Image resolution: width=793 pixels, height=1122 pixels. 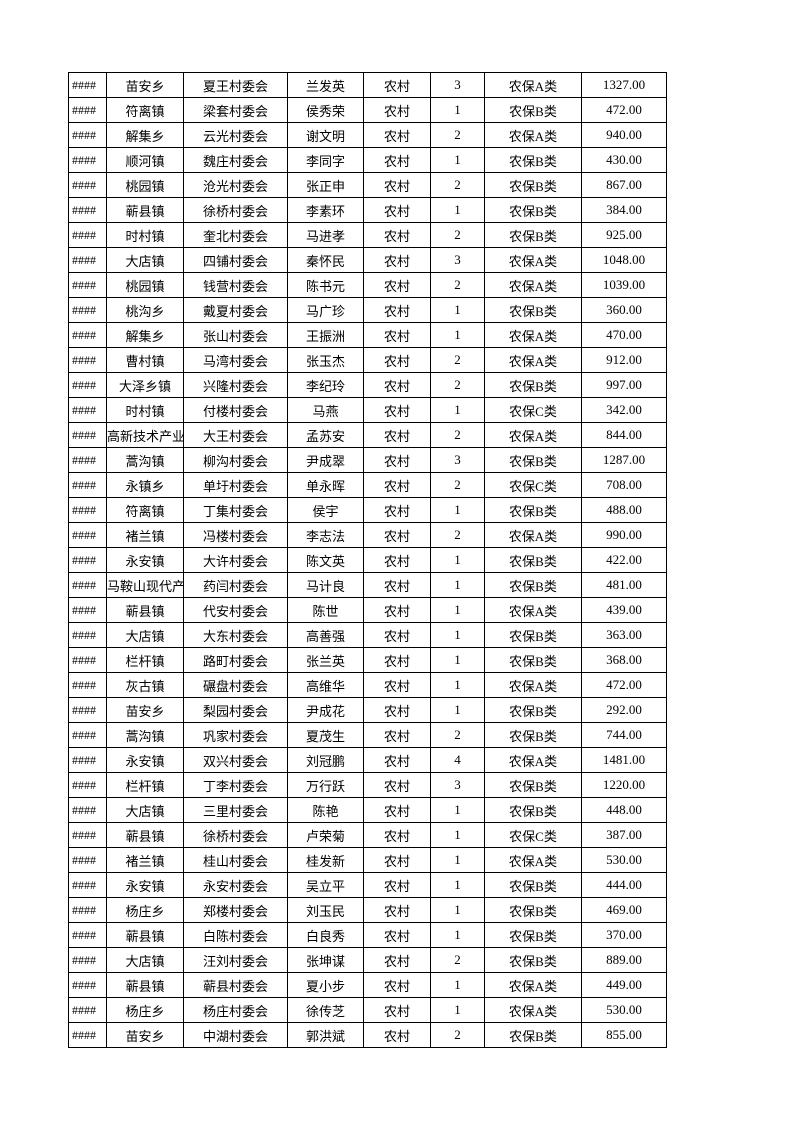 What do you see at coordinates (624, 485) in the screenshot?
I see `amount-cell: 708.00` at bounding box center [624, 485].